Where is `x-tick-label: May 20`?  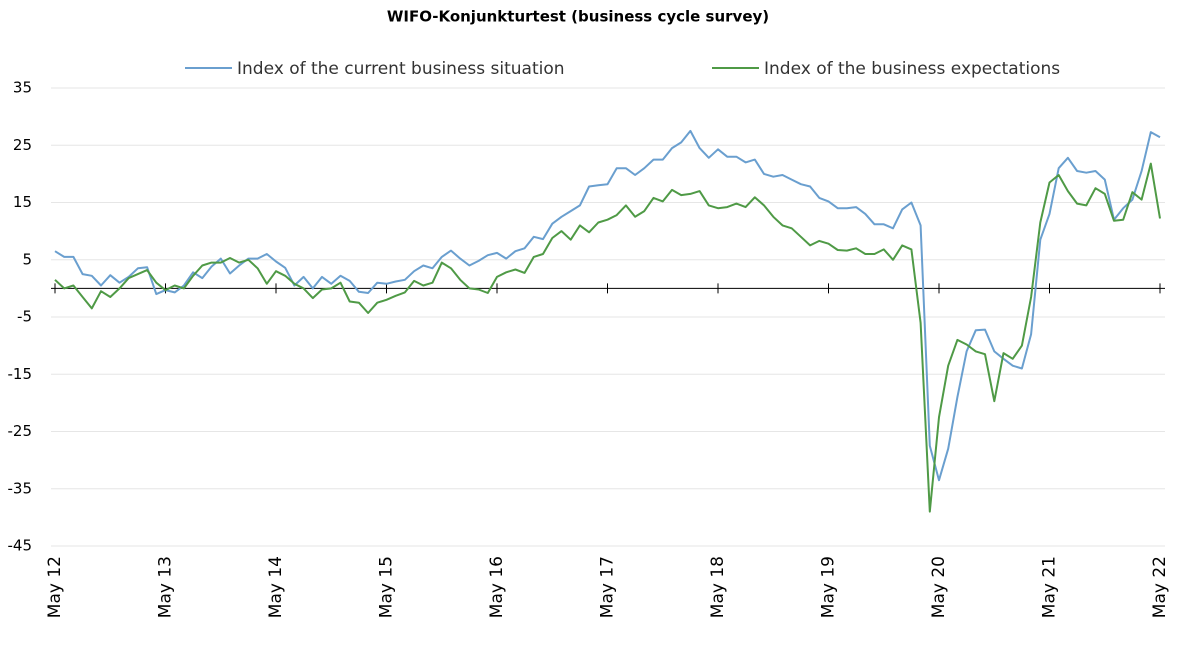
x-tick-label: May 20 is located at coordinates (939, 587).